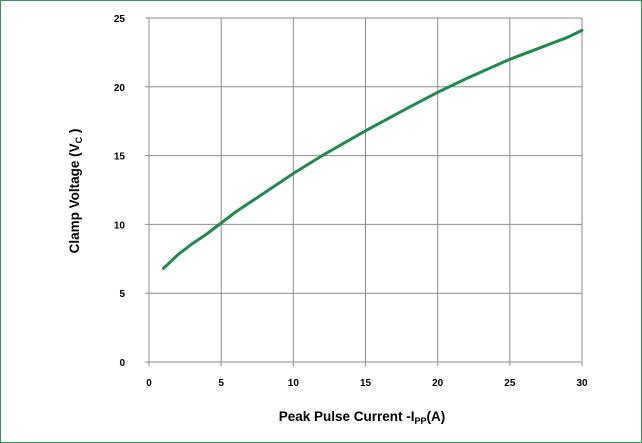 The image size is (642, 443). I want to click on x-tick-label: 30, so click(582, 383).